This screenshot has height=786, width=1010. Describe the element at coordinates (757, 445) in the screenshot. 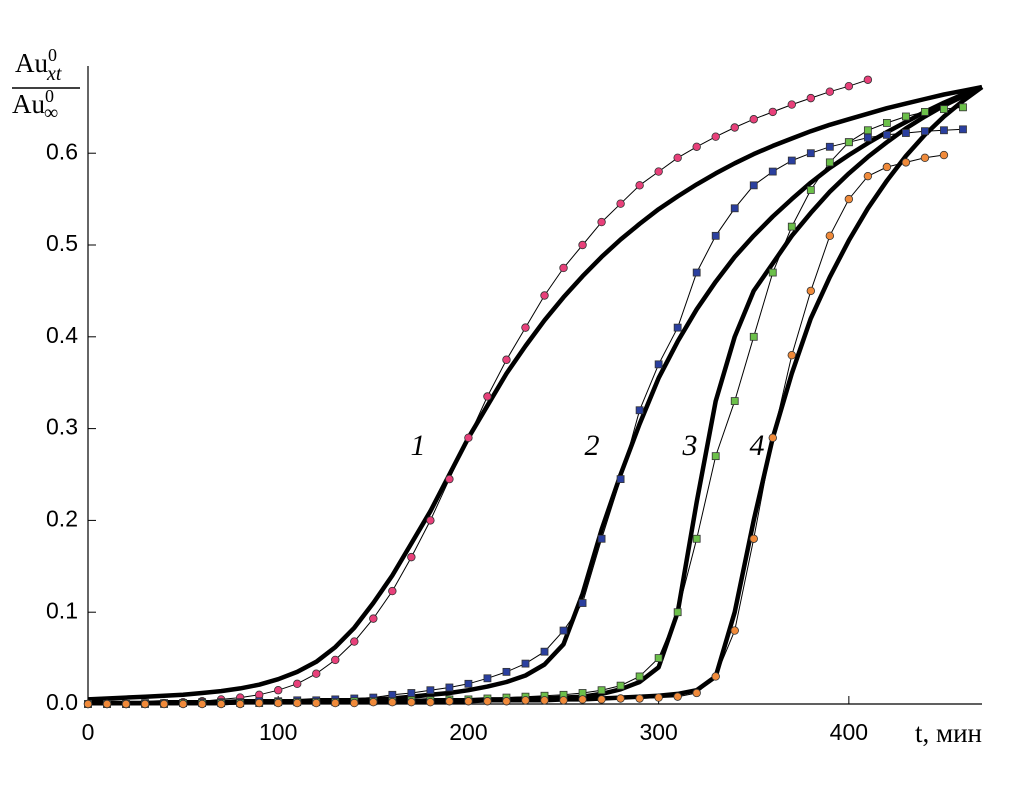

I see `curve-label: 4` at that location.